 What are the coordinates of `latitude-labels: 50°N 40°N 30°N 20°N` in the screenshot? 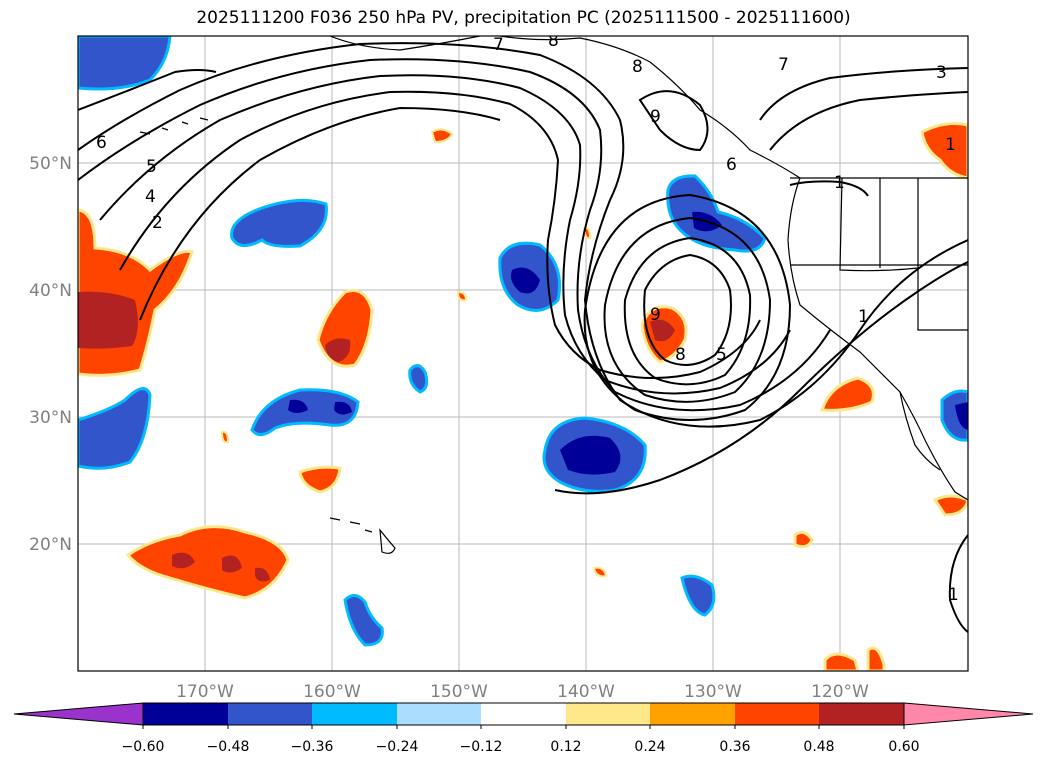 It's located at (50, 354).